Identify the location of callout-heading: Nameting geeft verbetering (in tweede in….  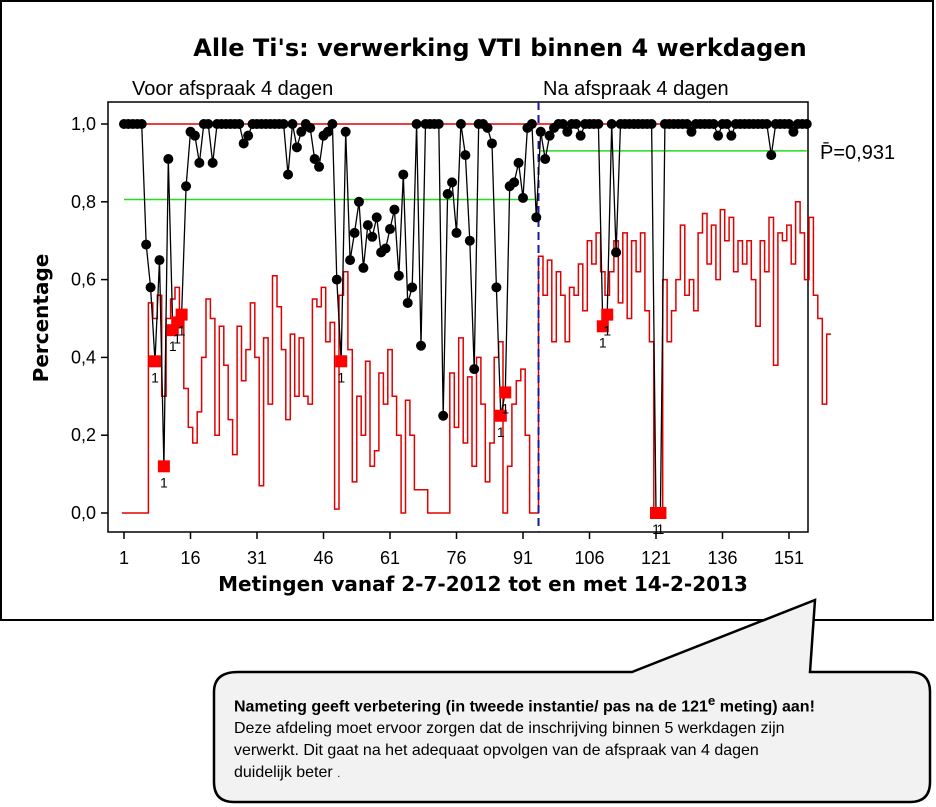
(574, 704).